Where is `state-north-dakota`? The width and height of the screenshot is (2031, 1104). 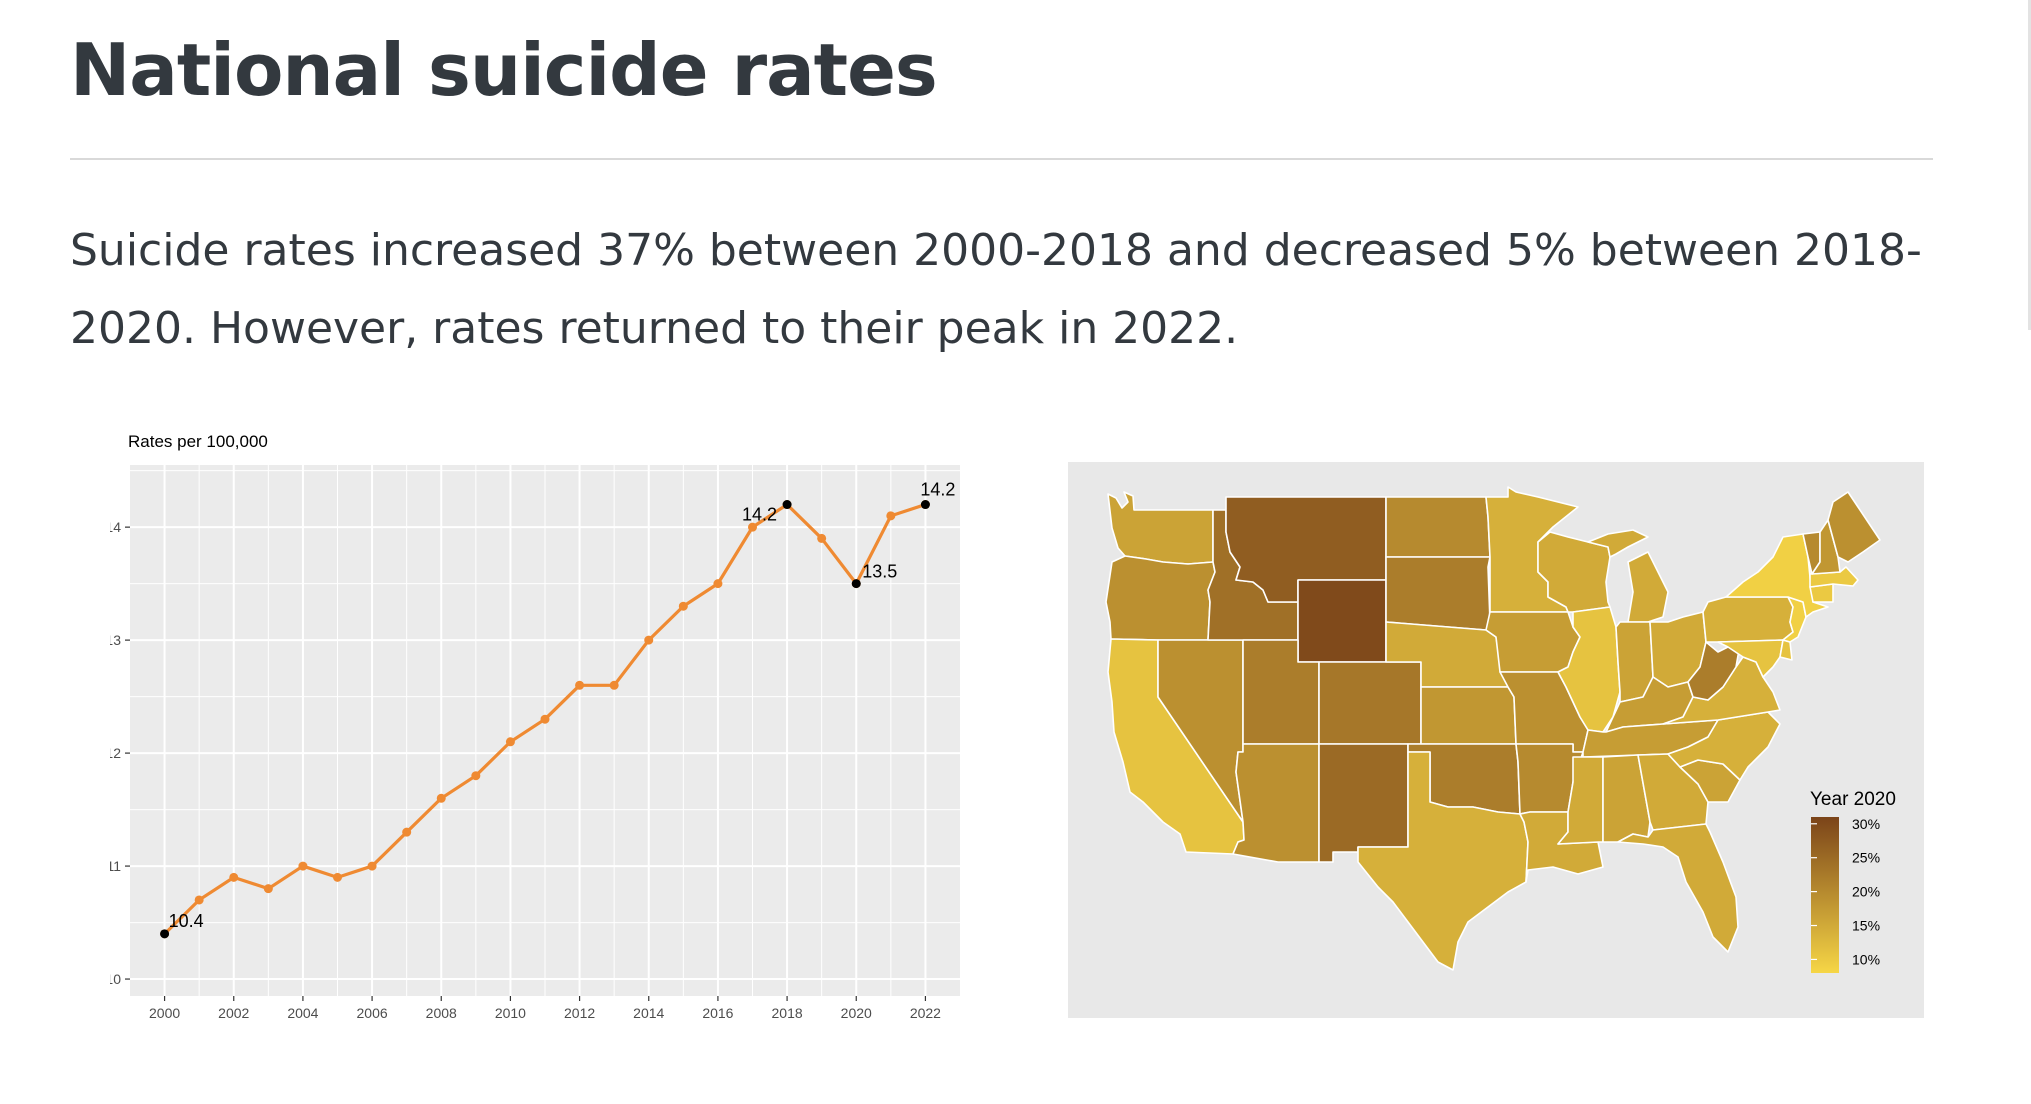
state-north-dakota is located at coordinates (1438, 527).